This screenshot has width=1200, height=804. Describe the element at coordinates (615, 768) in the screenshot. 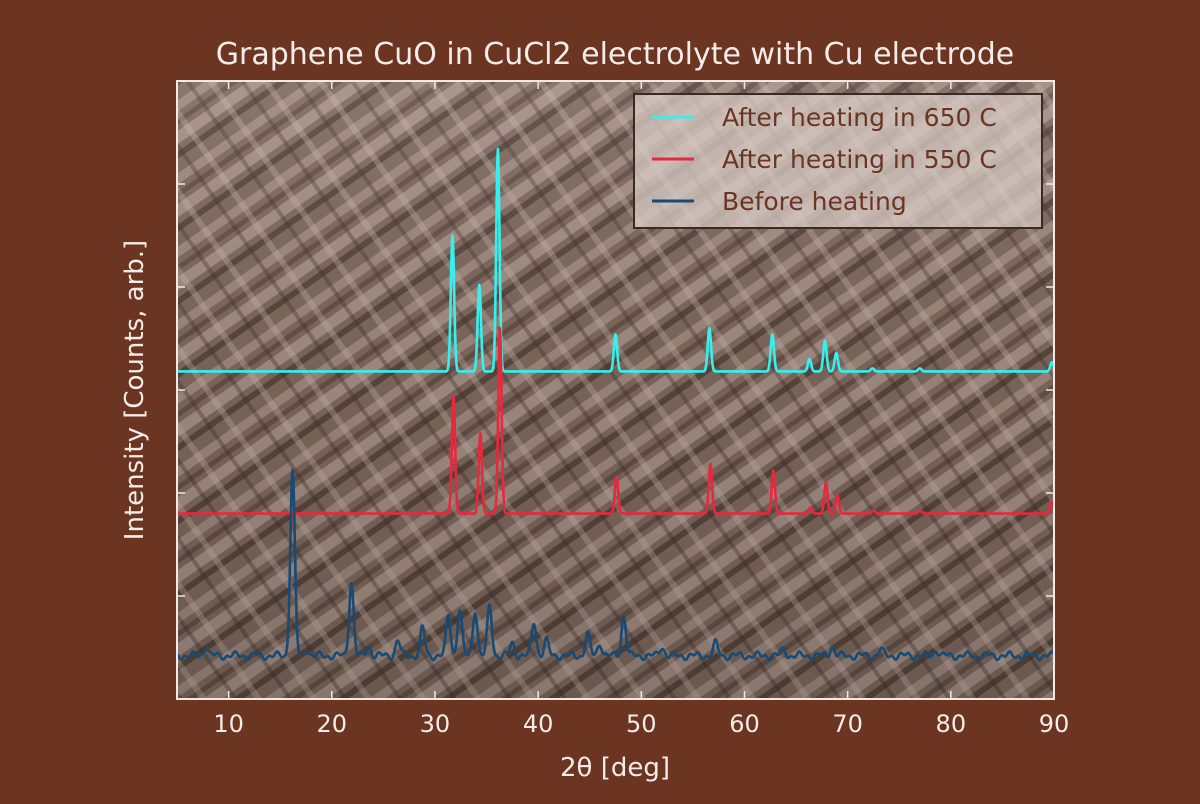

I see `x-axis-label: 2θ [deg]` at that location.